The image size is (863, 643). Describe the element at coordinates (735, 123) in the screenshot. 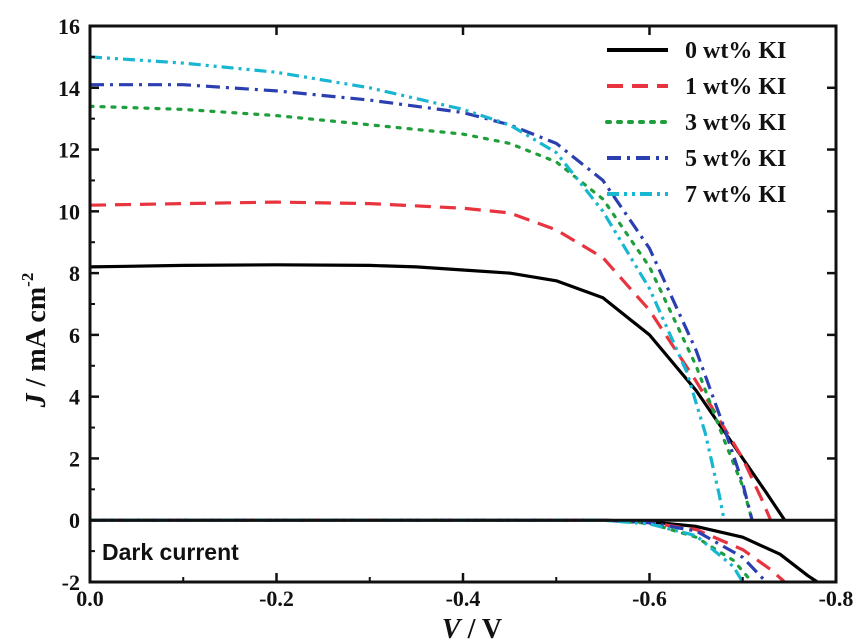

I see `legend-label-3-wt-ki: 3 wt% KI` at that location.